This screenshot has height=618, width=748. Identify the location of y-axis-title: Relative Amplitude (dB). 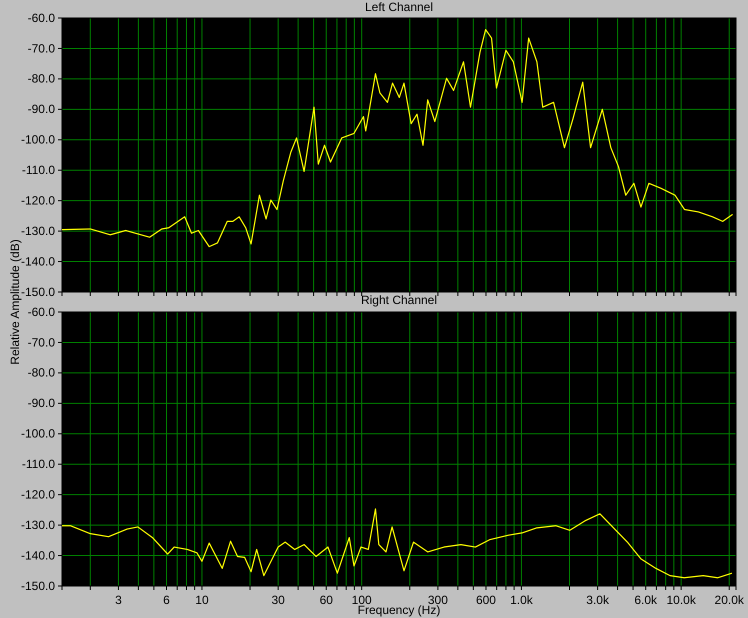
(15, 302).